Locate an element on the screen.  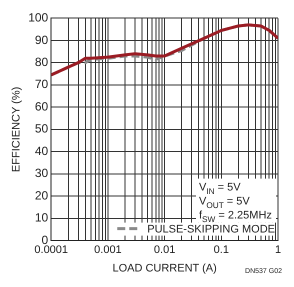
y-tick-label: 40 is located at coordinates (41, 151).